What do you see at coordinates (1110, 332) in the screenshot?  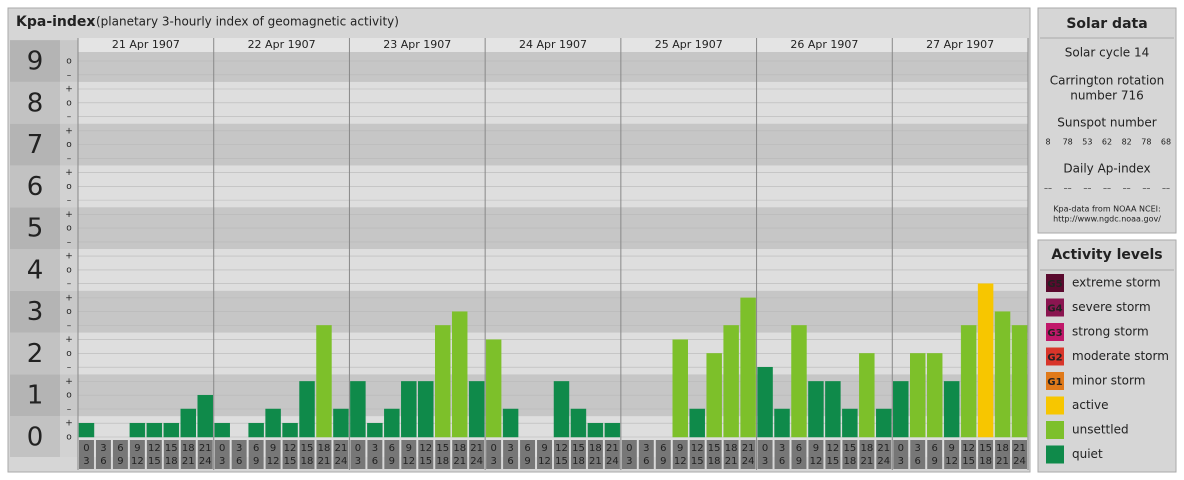 I see `level-label: strong storm` at bounding box center [1110, 332].